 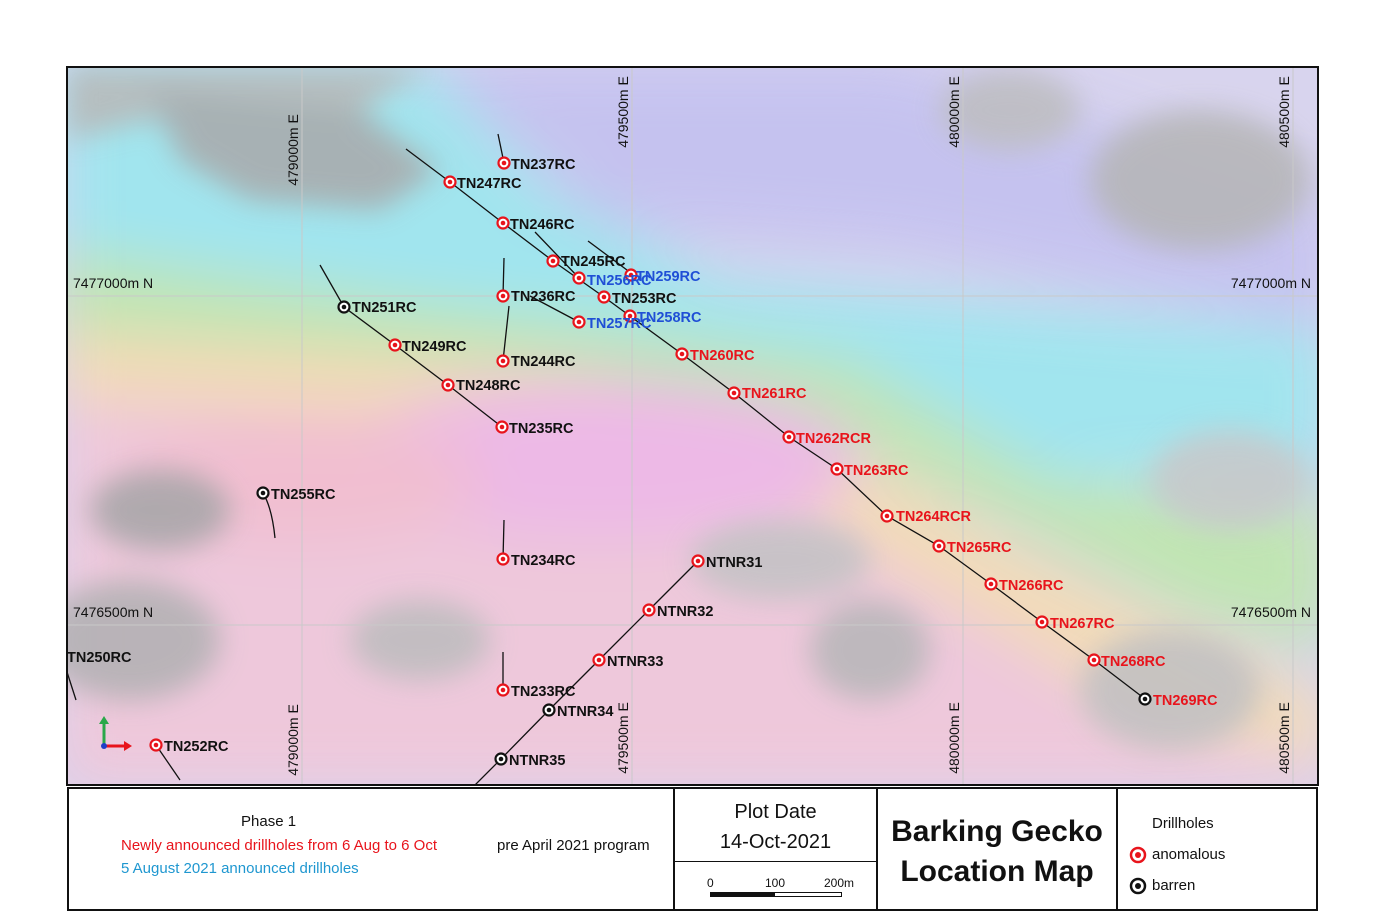 What do you see at coordinates (293, 150) in the screenshot?
I see `easting-label-top-479000: 479000m E` at bounding box center [293, 150].